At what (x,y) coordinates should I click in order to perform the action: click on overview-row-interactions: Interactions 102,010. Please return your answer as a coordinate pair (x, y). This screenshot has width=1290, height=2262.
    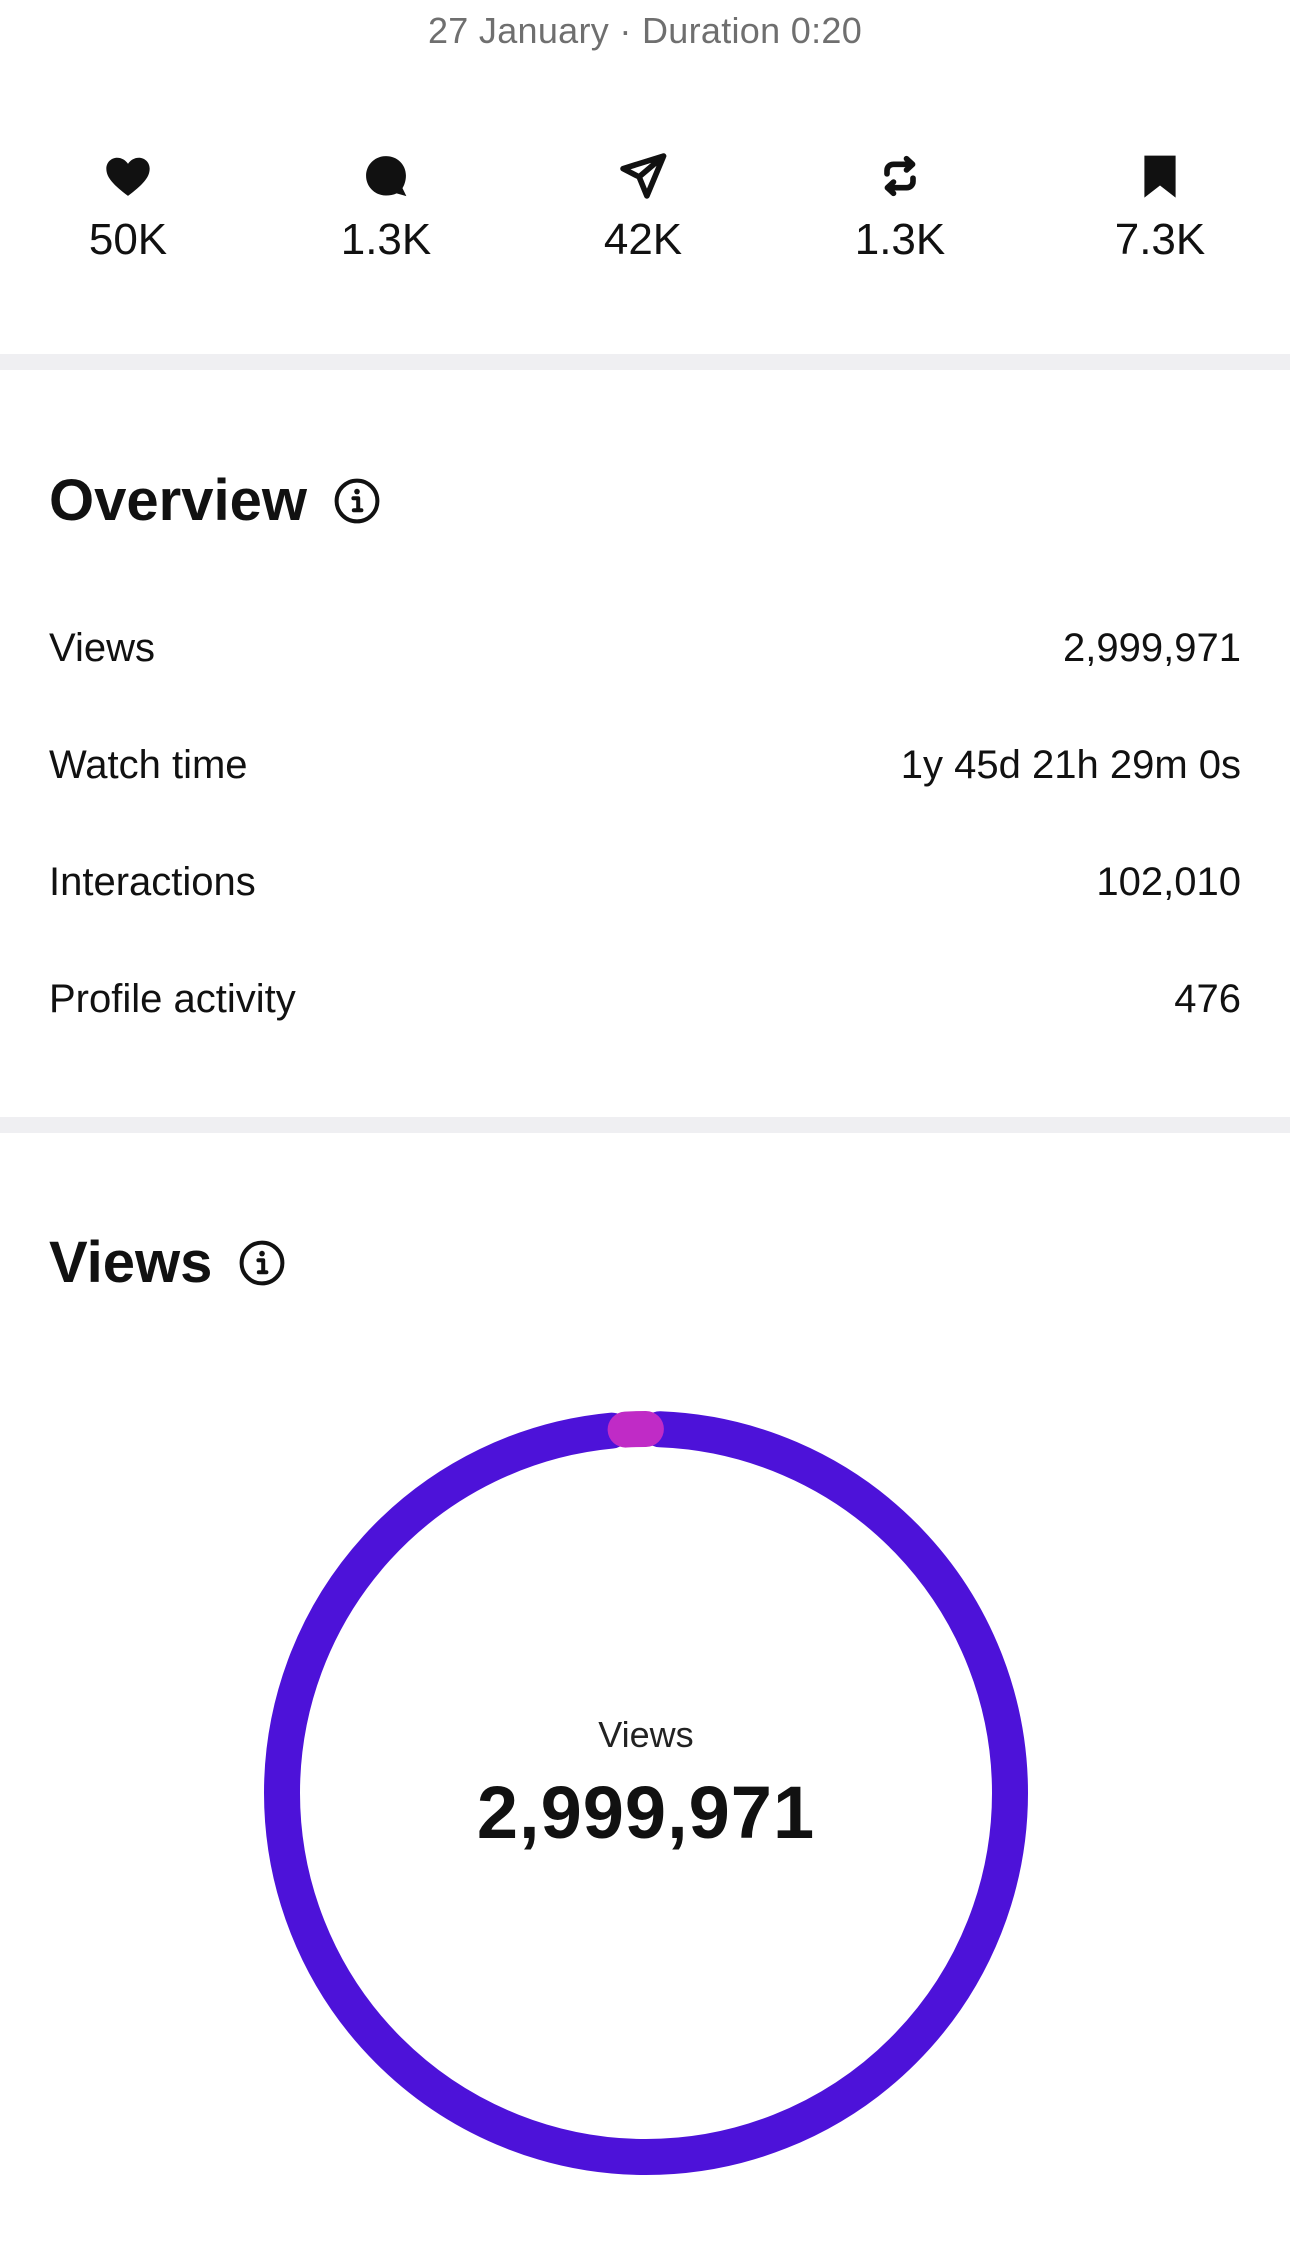
    Looking at the image, I should click on (645, 882).